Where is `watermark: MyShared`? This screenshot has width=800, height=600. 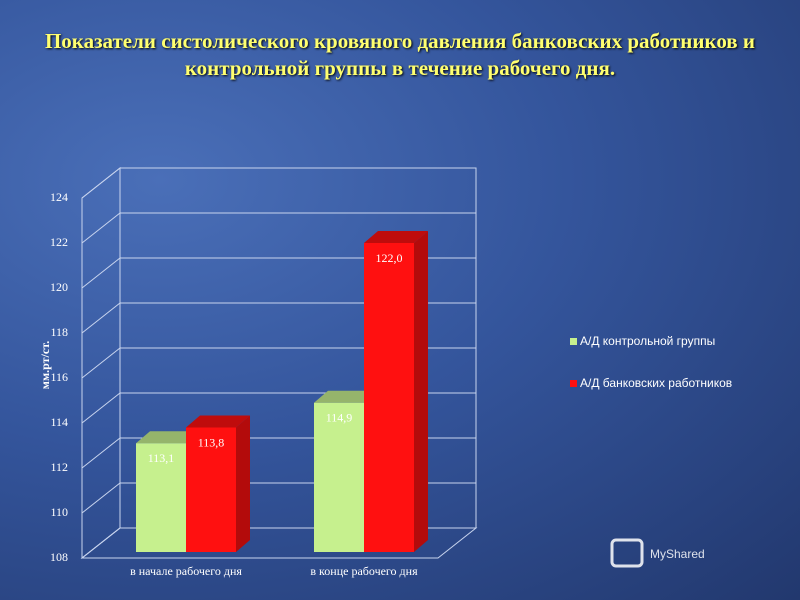
watermark: MyShared is located at coordinates (677, 554).